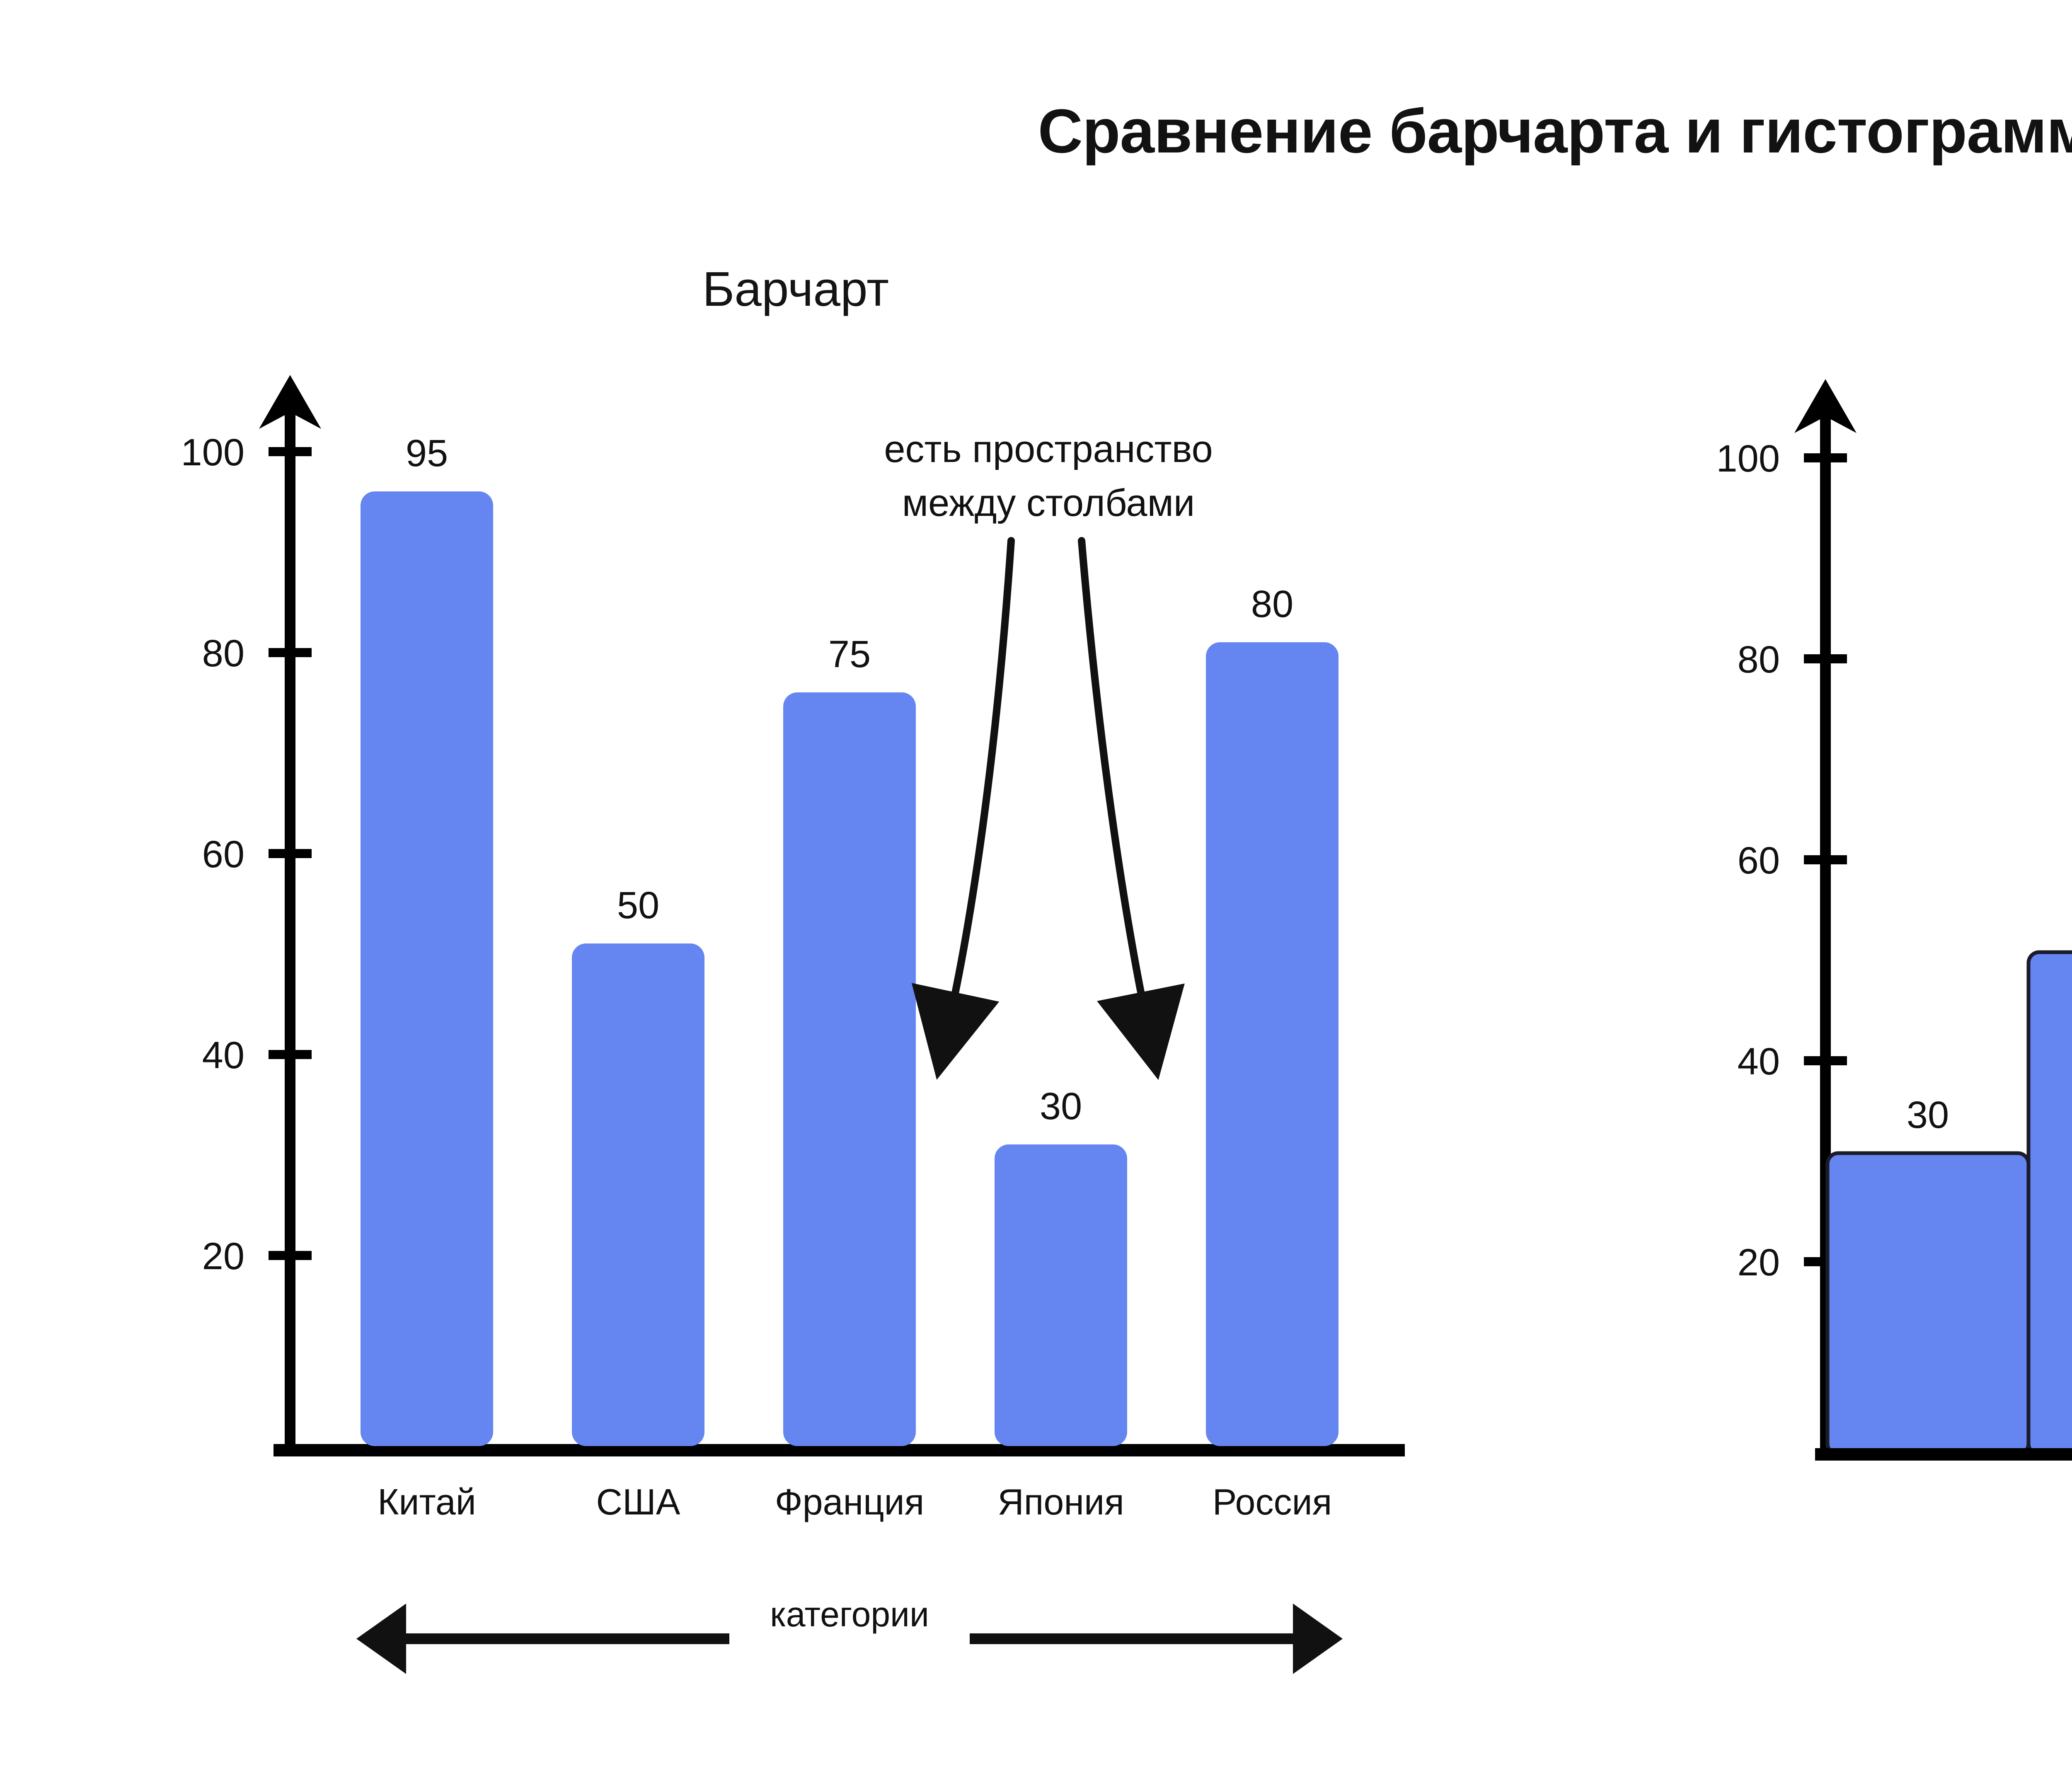  Describe the element at coordinates (1555, 131) in the screenshot. I see `page-title: Сравнение барчарта и гистограммы` at that location.